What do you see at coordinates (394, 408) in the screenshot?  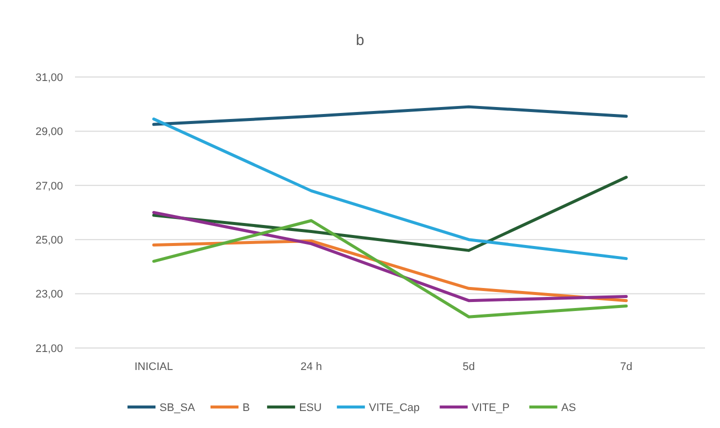 I see `legend-label: VITE_Cap` at bounding box center [394, 408].